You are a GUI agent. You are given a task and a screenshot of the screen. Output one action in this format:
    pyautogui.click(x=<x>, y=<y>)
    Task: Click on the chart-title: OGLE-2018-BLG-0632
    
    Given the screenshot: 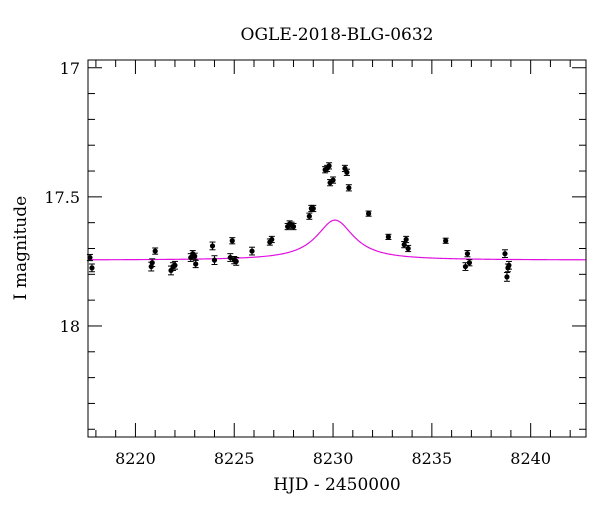 What is the action you would take?
    pyautogui.click(x=337, y=35)
    